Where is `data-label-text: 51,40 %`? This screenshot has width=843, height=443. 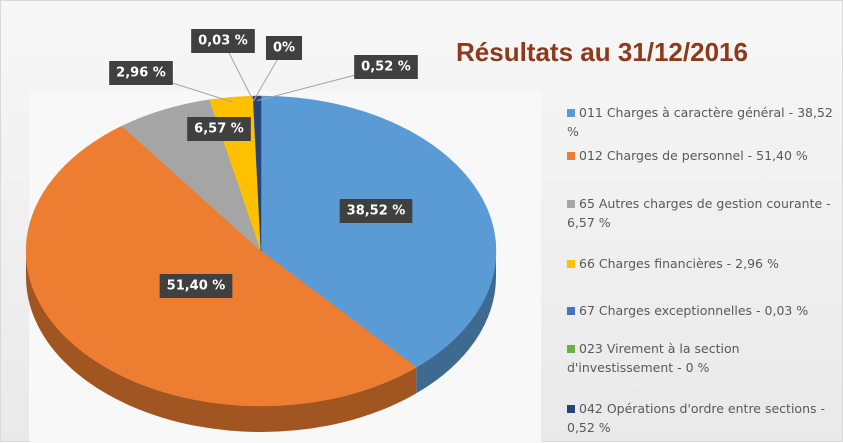
data-label-text: 51,40 % is located at coordinates (196, 286).